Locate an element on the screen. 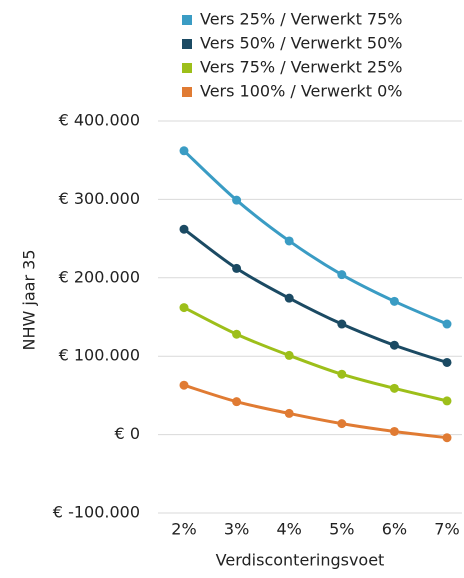 The width and height of the screenshot is (464, 578). x-axis-label: Verdisconteringsvoet is located at coordinates (300, 560).